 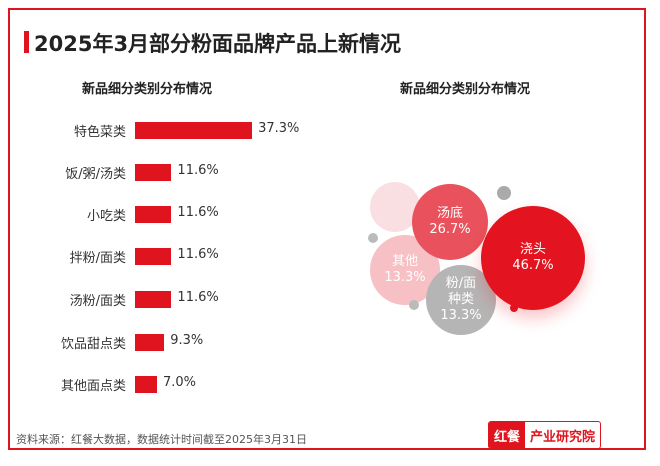 What do you see at coordinates (147, 89) in the screenshot?
I see `bar-chart-title: 新品细分类别分布情况` at bounding box center [147, 89].